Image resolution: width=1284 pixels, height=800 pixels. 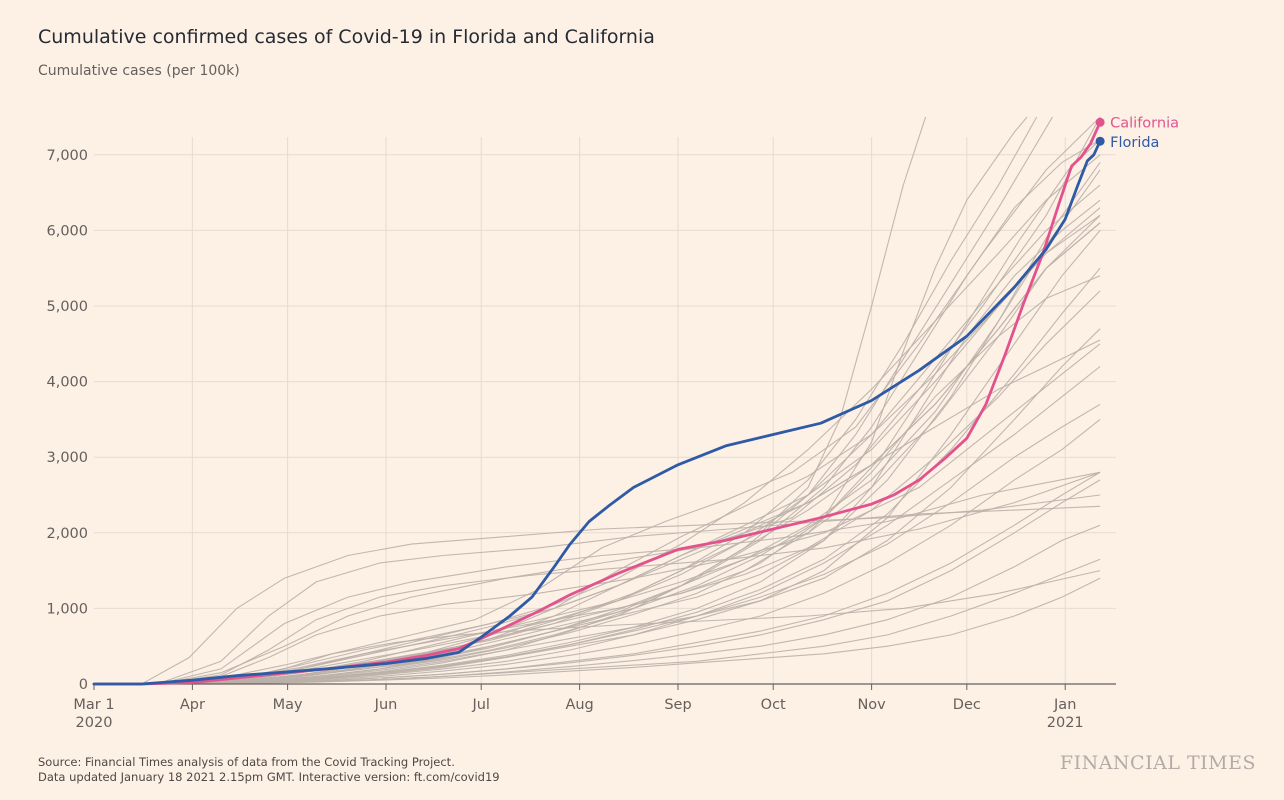 I want to click on y-tick-label: 1,000, so click(x=67, y=609).